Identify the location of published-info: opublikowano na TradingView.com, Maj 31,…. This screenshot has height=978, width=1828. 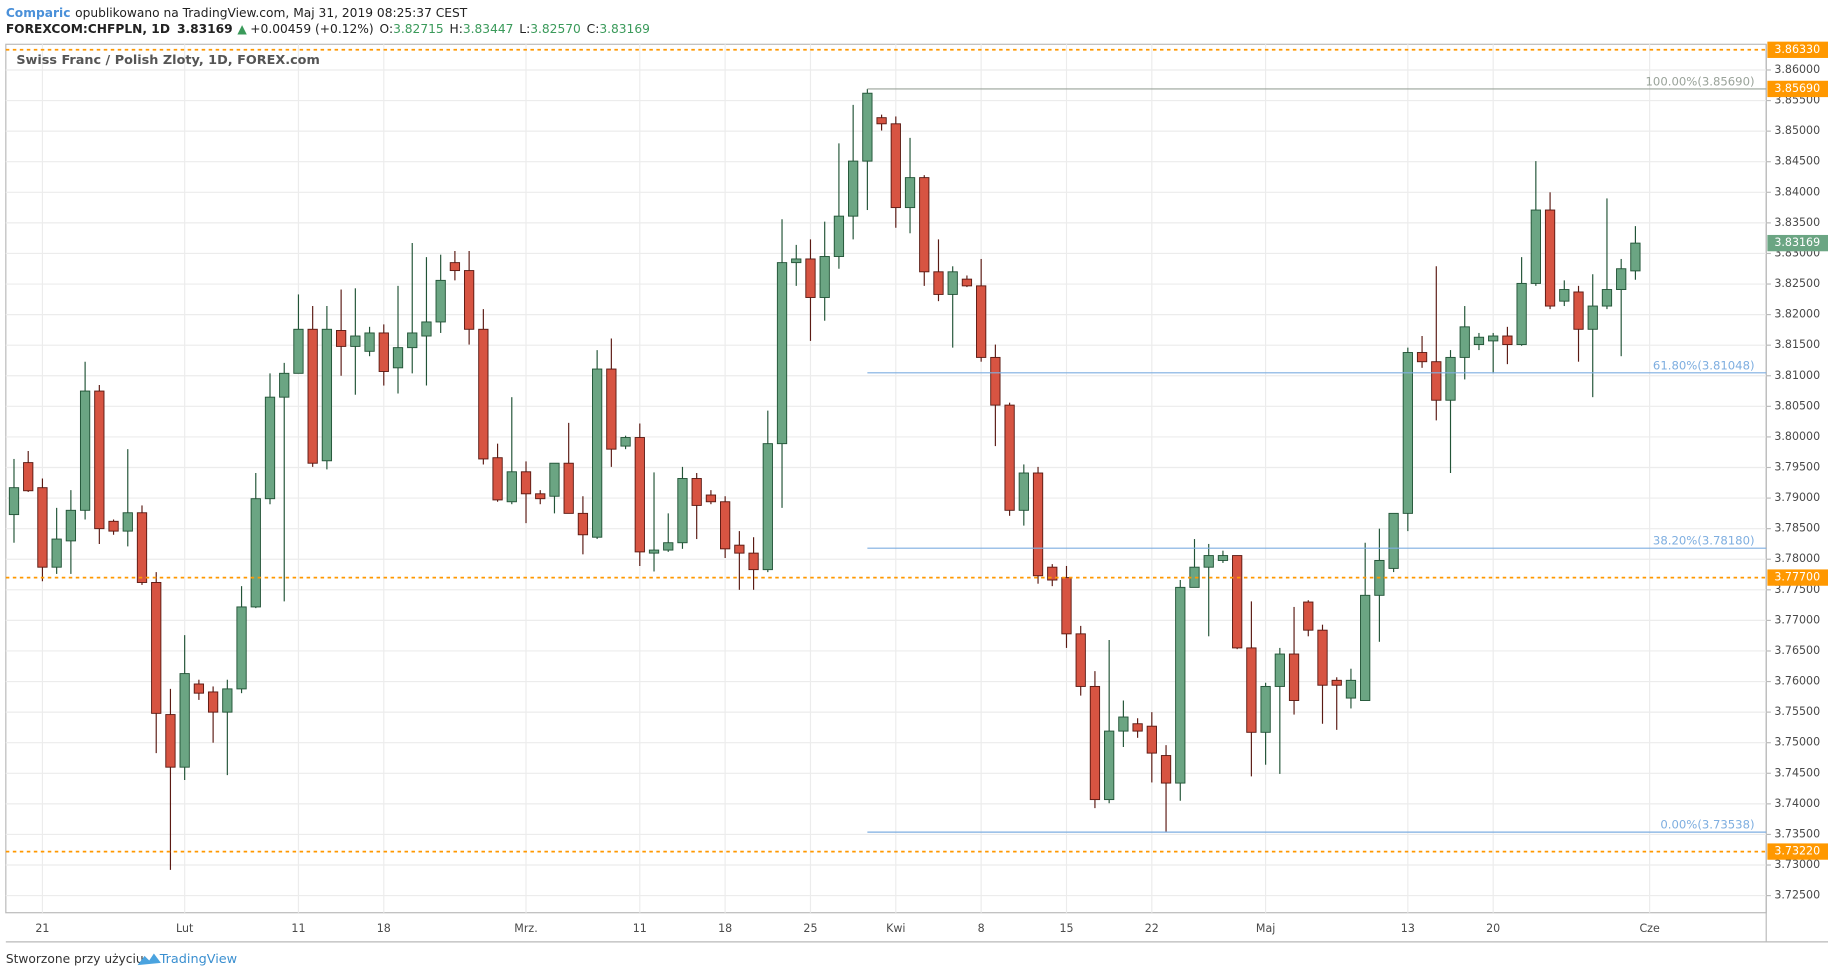
(271, 12).